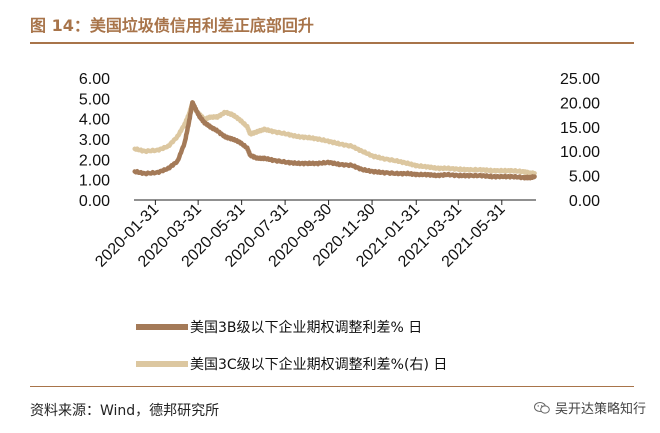 This screenshot has height=433, width=660. Describe the element at coordinates (94, 79) in the screenshot. I see `left-tick-label: 6.00` at that location.